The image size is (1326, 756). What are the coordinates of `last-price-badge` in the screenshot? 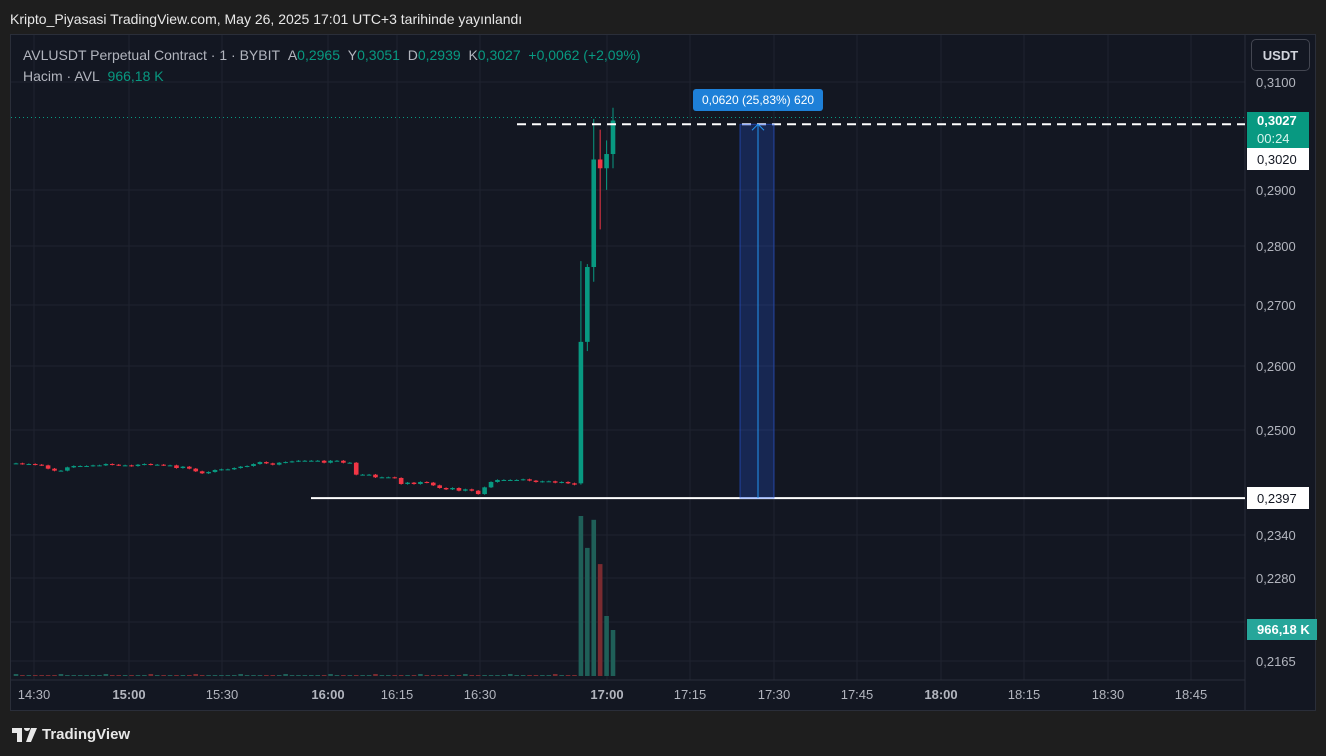 It's located at (1278, 130).